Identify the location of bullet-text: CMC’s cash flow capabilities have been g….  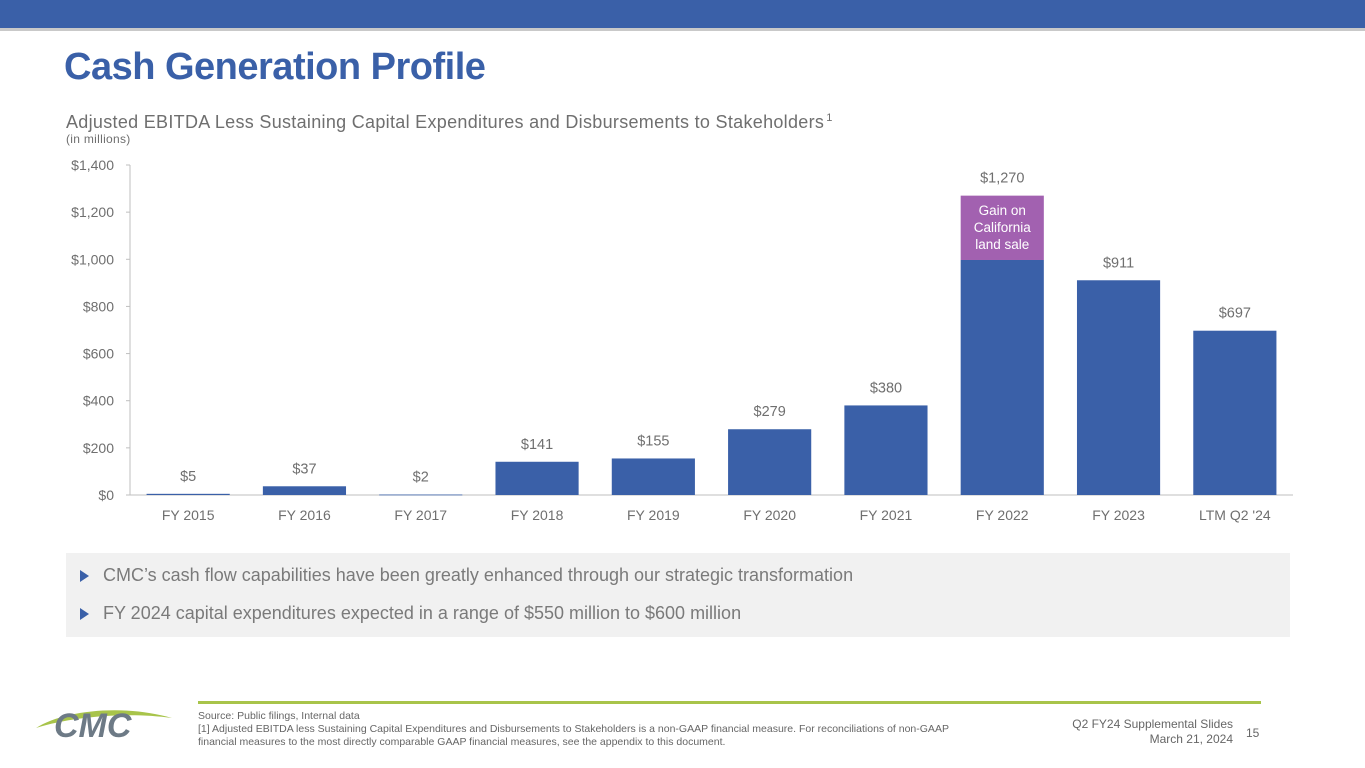
(478, 575).